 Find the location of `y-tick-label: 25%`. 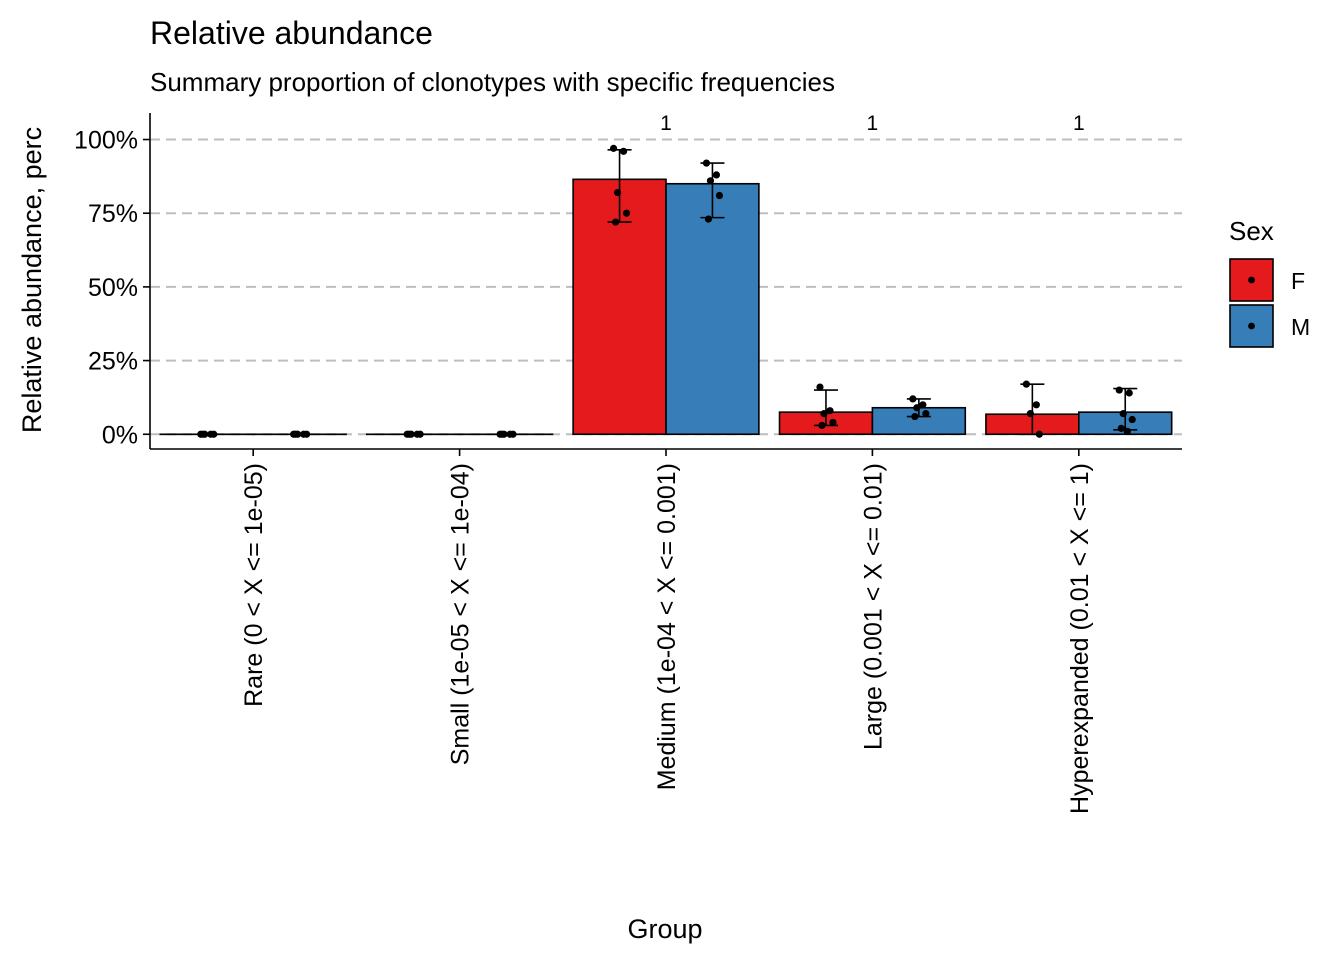

y-tick-label: 25% is located at coordinates (113, 362).